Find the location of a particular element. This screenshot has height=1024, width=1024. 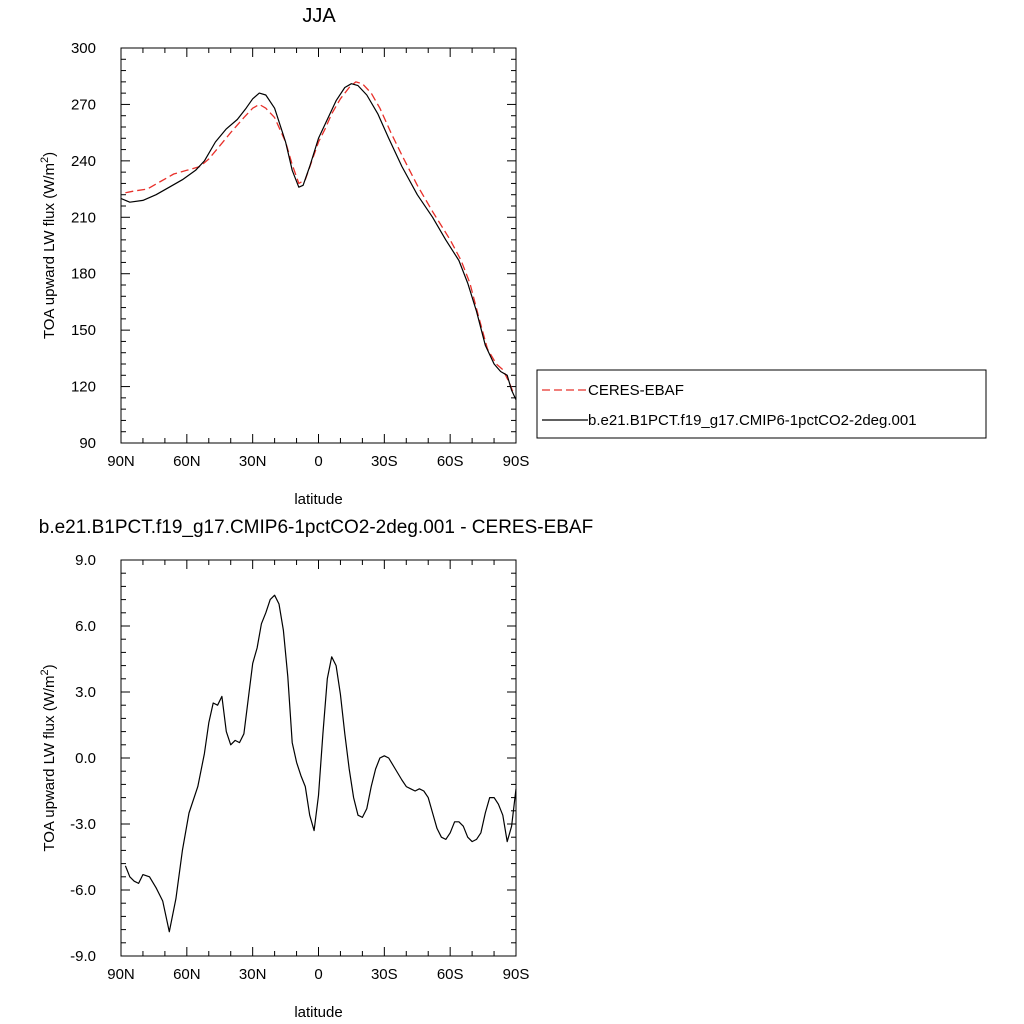

upper-x-tick-label: 60N is located at coordinates (187, 461).